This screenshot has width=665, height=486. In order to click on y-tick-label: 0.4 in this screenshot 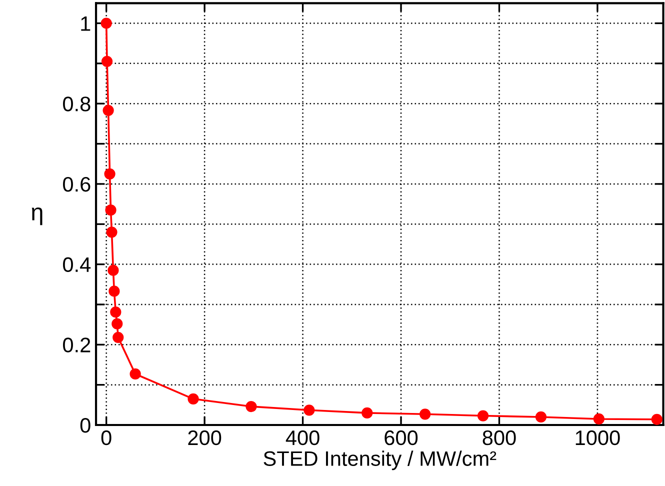, I will do `click(77, 264)`.